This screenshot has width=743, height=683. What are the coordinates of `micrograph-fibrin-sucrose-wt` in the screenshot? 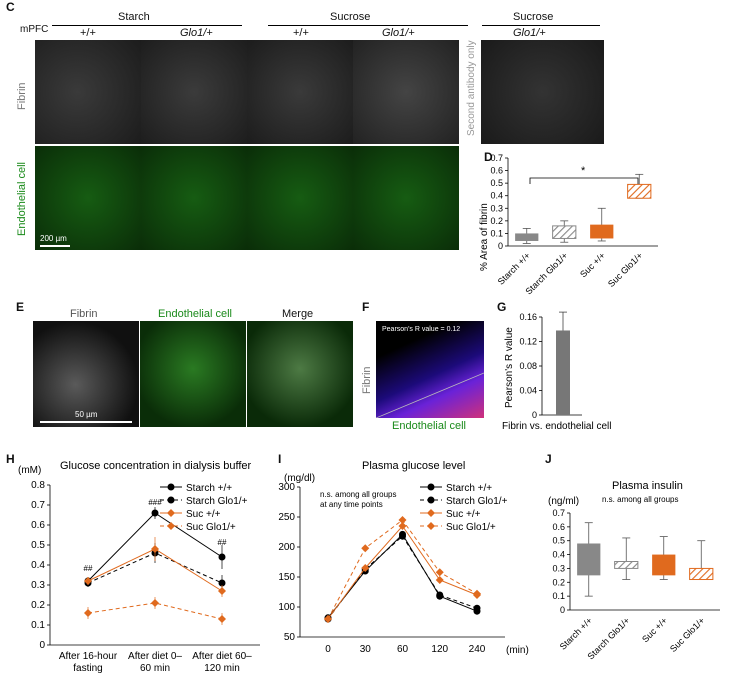 It's located at (300, 92).